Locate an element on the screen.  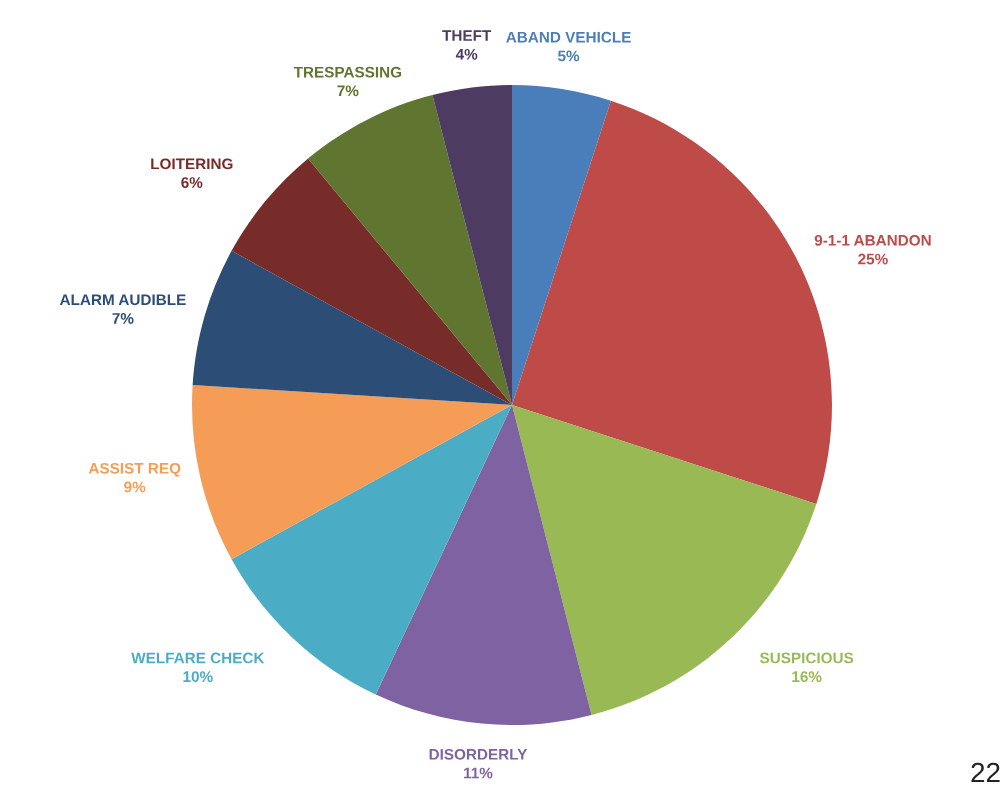
data-label: 6% is located at coordinates (192, 182).